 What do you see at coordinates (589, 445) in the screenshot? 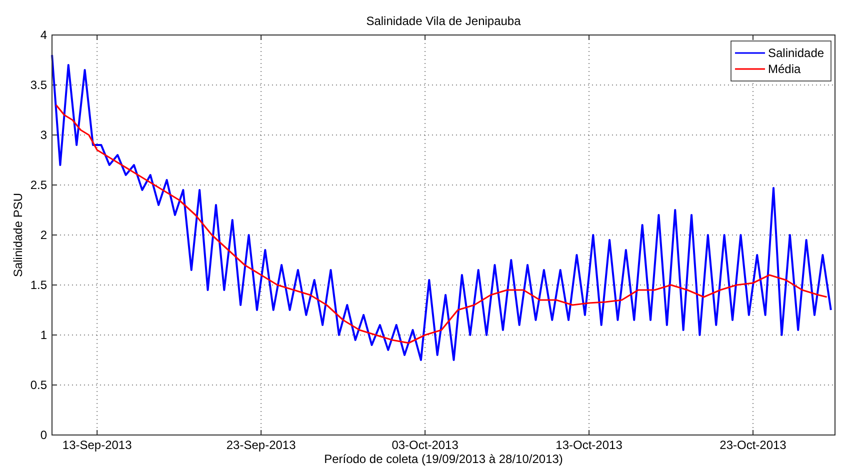
I see `x-tick-label: 13-Oct-2013` at bounding box center [589, 445].